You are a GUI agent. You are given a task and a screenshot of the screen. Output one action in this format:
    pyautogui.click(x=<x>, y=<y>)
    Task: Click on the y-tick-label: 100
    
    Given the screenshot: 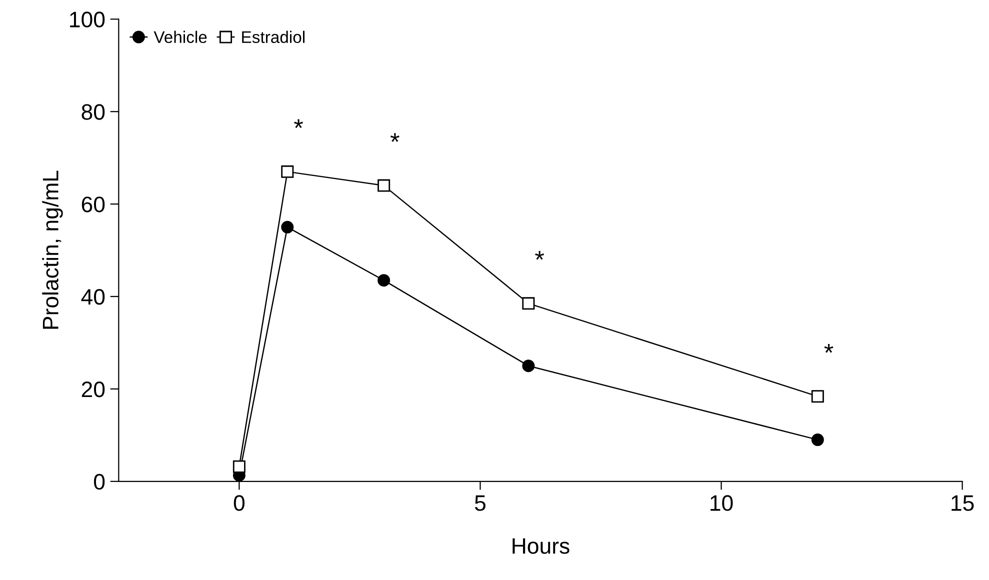 What is the action you would take?
    pyautogui.click(x=87, y=20)
    